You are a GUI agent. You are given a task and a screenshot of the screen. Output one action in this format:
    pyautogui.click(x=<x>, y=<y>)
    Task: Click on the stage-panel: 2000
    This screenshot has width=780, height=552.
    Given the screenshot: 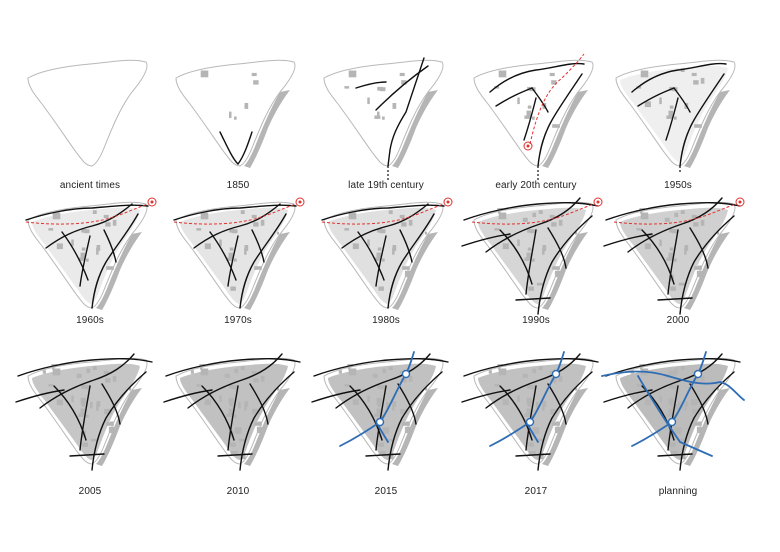 What is the action you would take?
    pyautogui.click(x=675, y=265)
    